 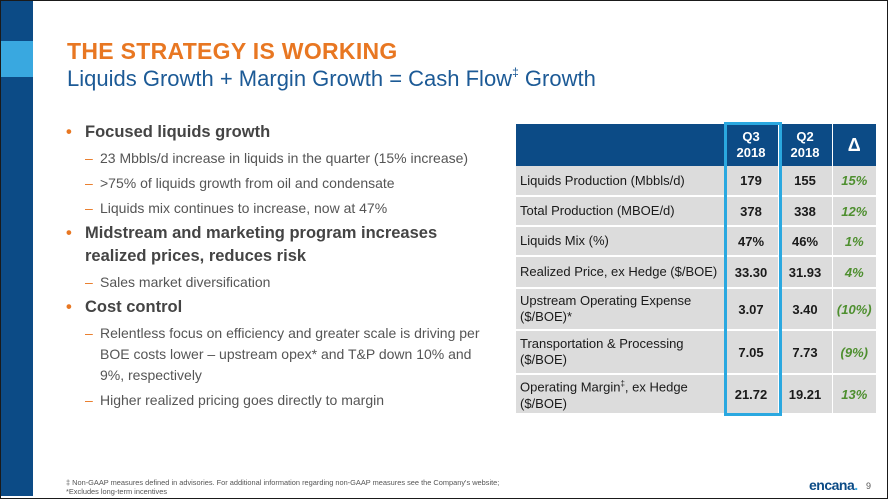 What do you see at coordinates (869, 486) in the screenshot?
I see `page-number: 9` at bounding box center [869, 486].